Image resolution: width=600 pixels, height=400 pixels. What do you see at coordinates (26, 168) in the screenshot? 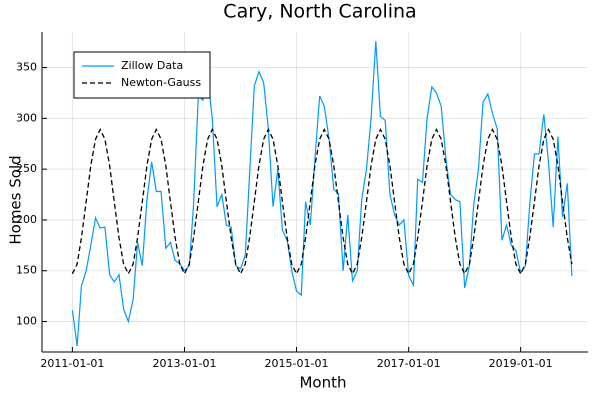
I see `y-tick-label: 250` at bounding box center [26, 168].